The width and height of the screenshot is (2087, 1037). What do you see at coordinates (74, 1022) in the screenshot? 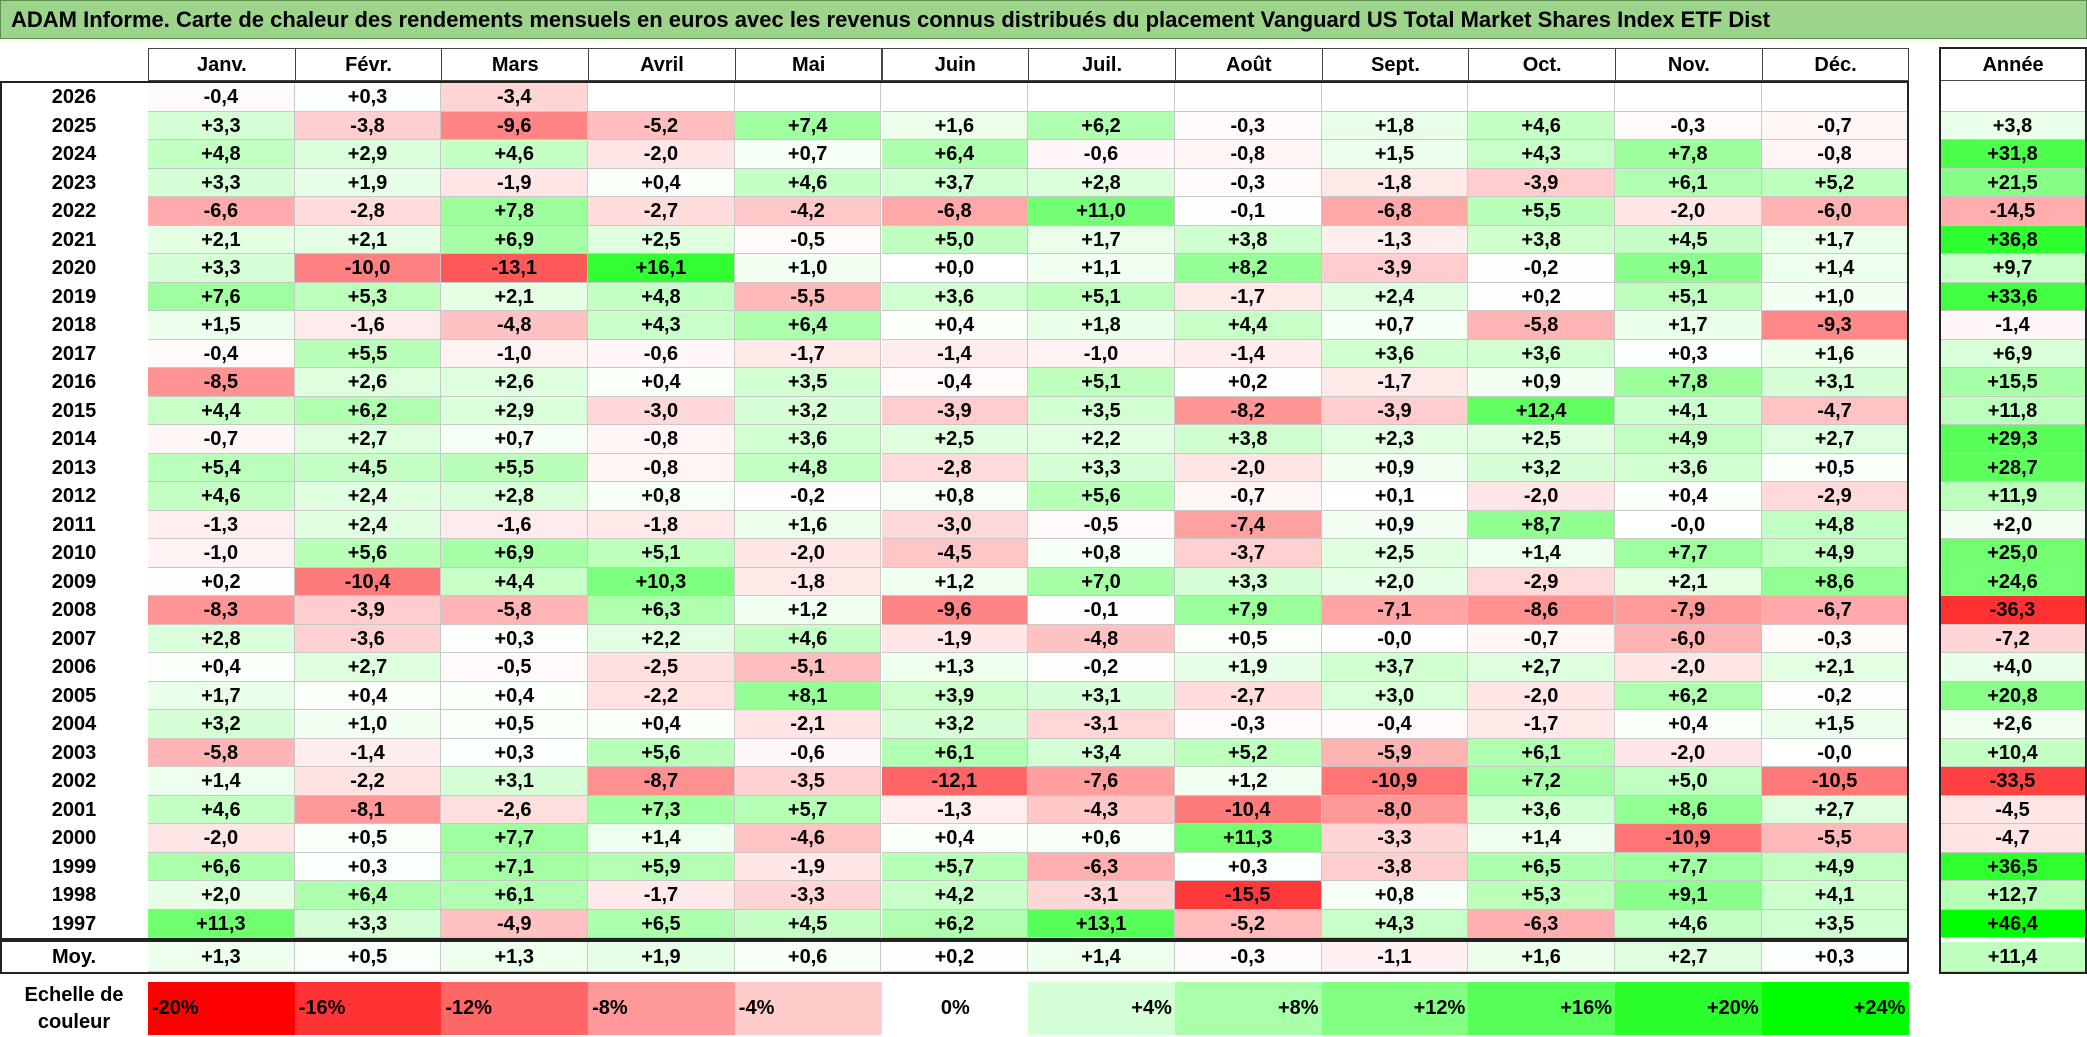
I see `color-scale-label-line2: couleur` at bounding box center [74, 1022].